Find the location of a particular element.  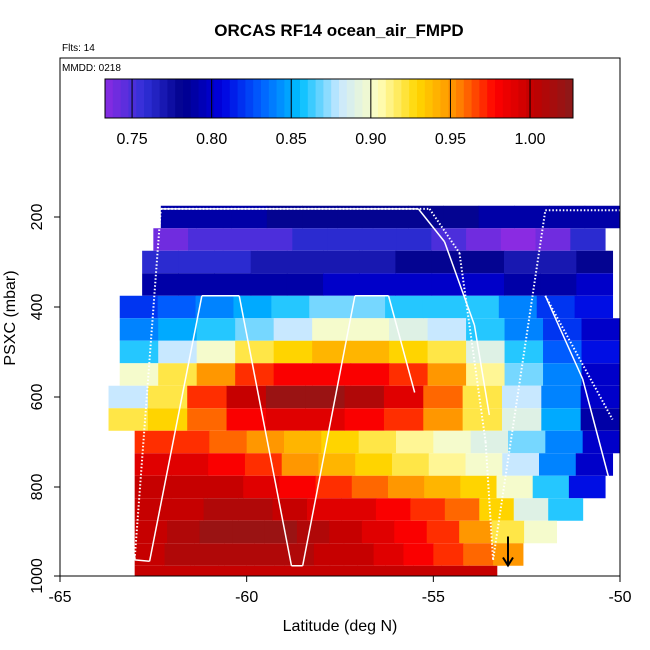

colorbar-tick-label: 1.00 is located at coordinates (529, 139).